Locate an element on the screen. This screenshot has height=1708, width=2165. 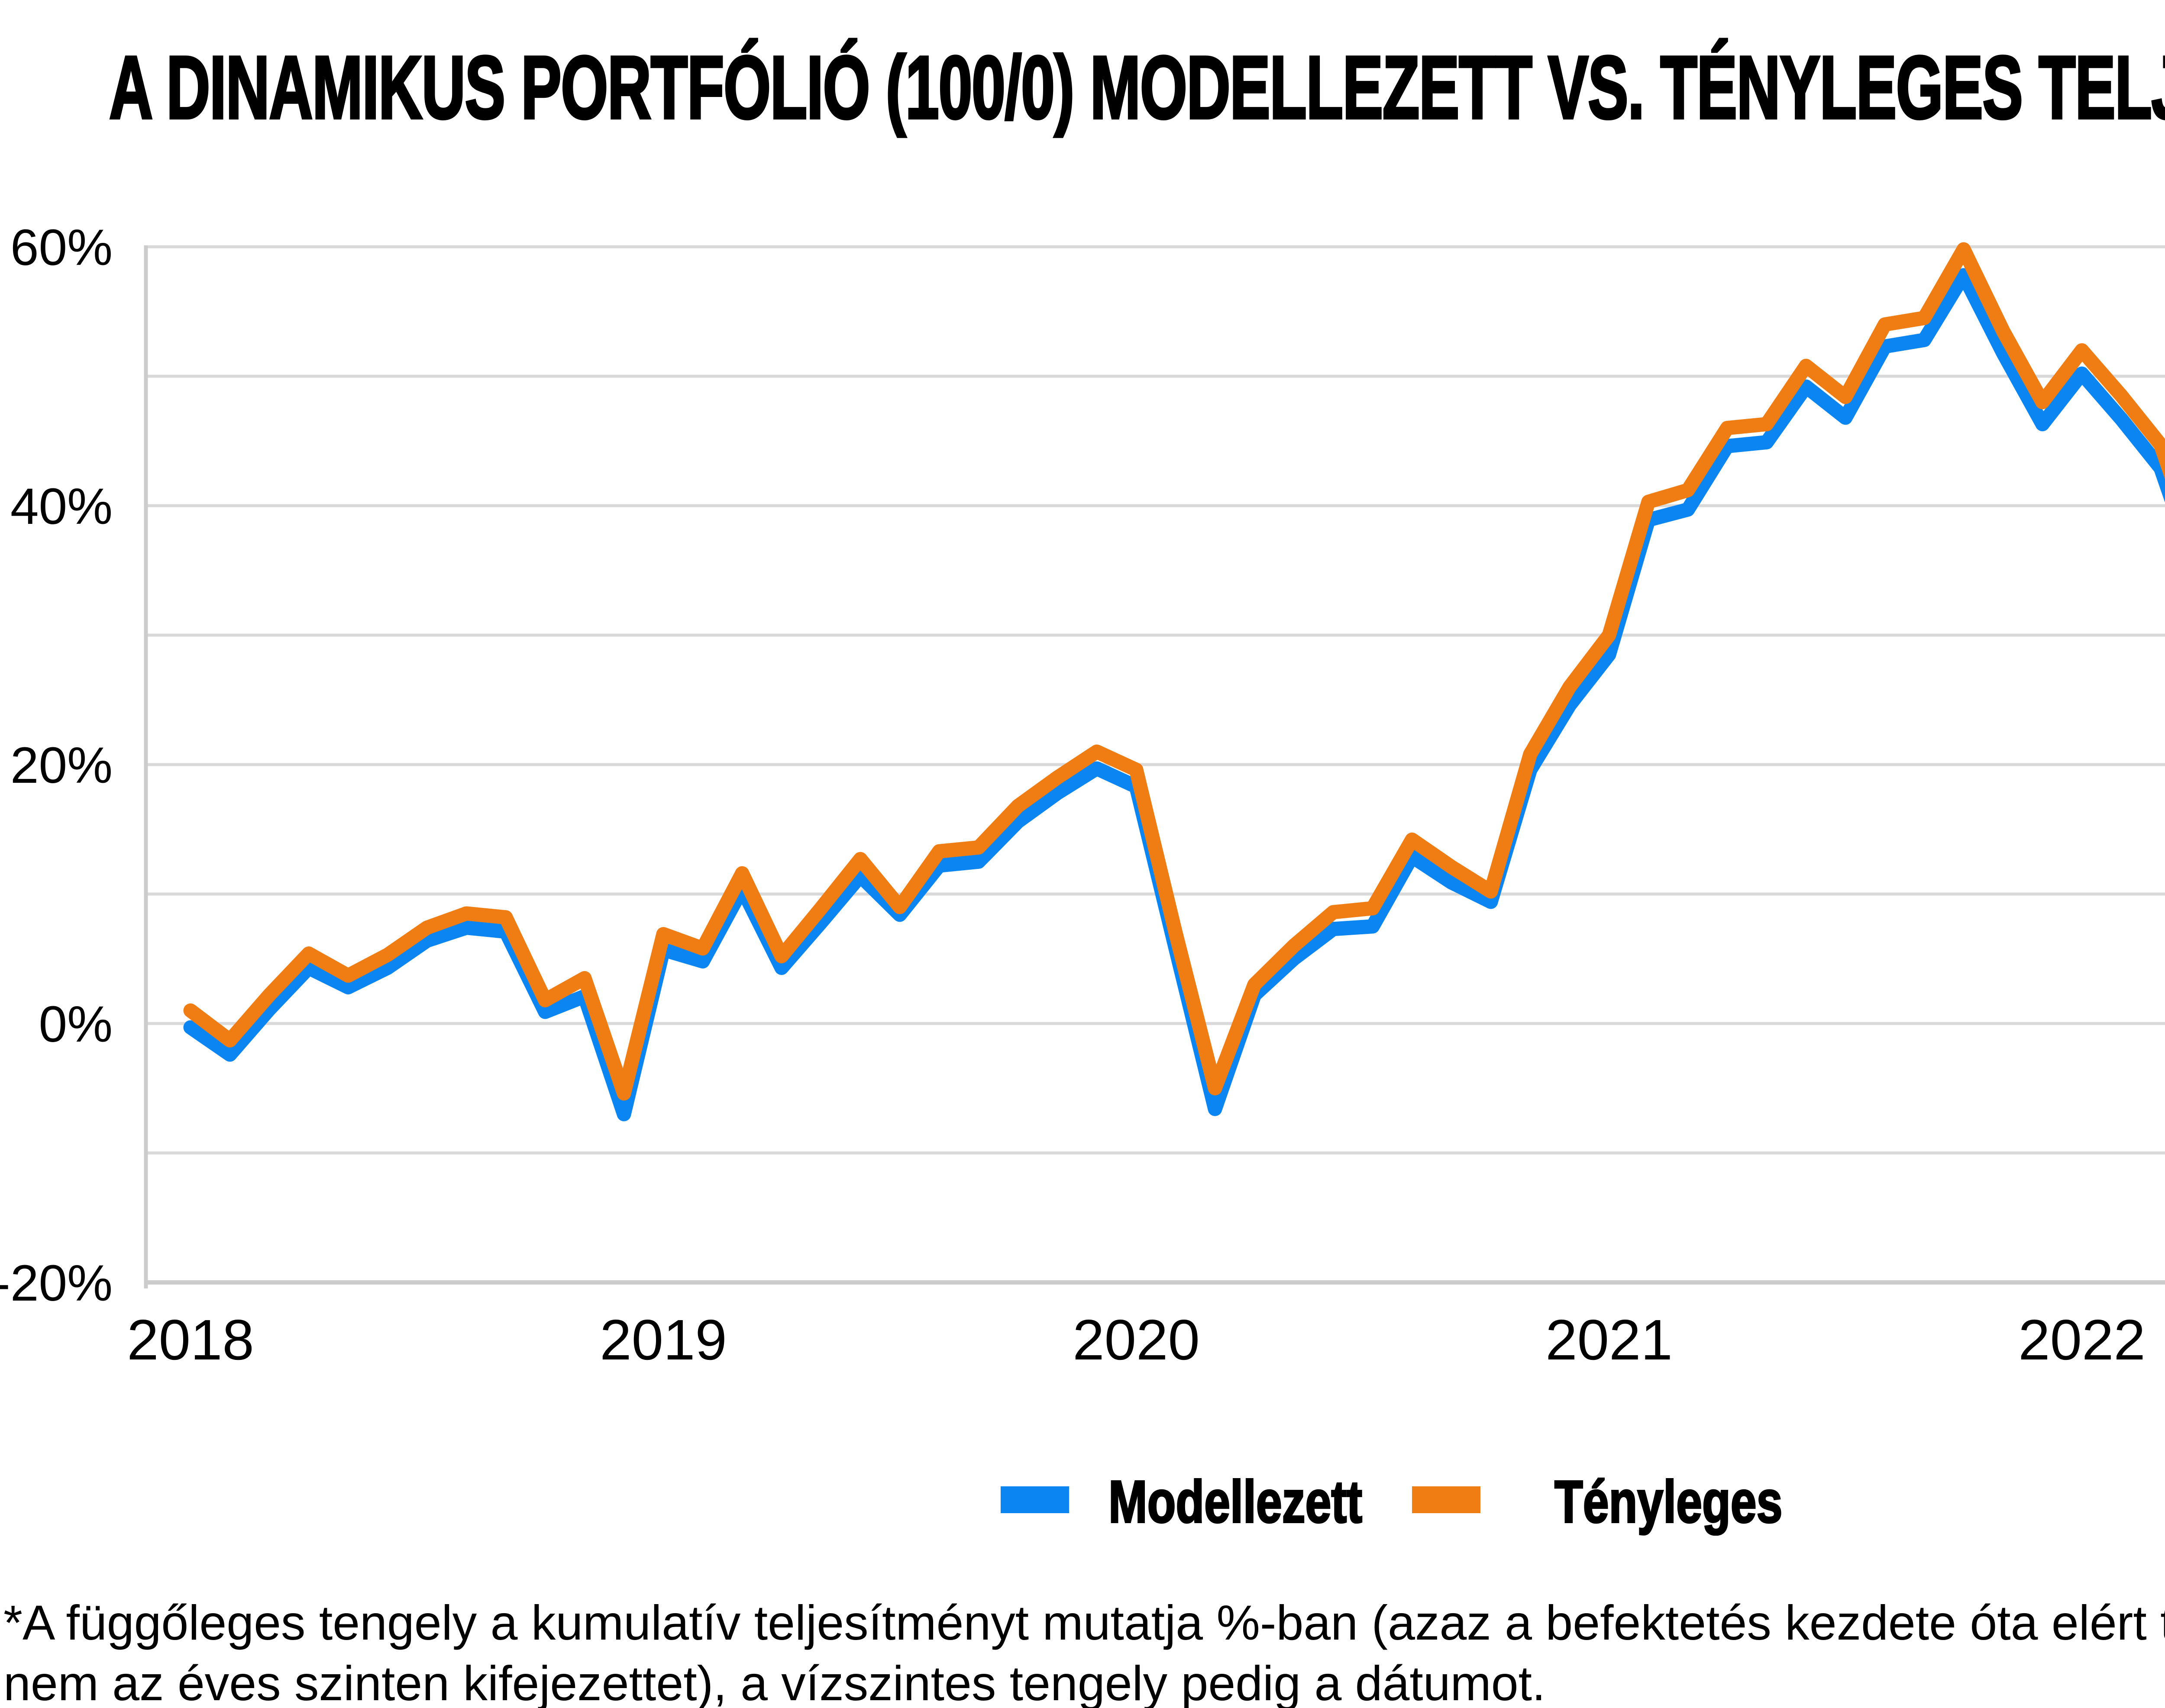
x-axis-label-2020: 2020 is located at coordinates (1136, 1340).